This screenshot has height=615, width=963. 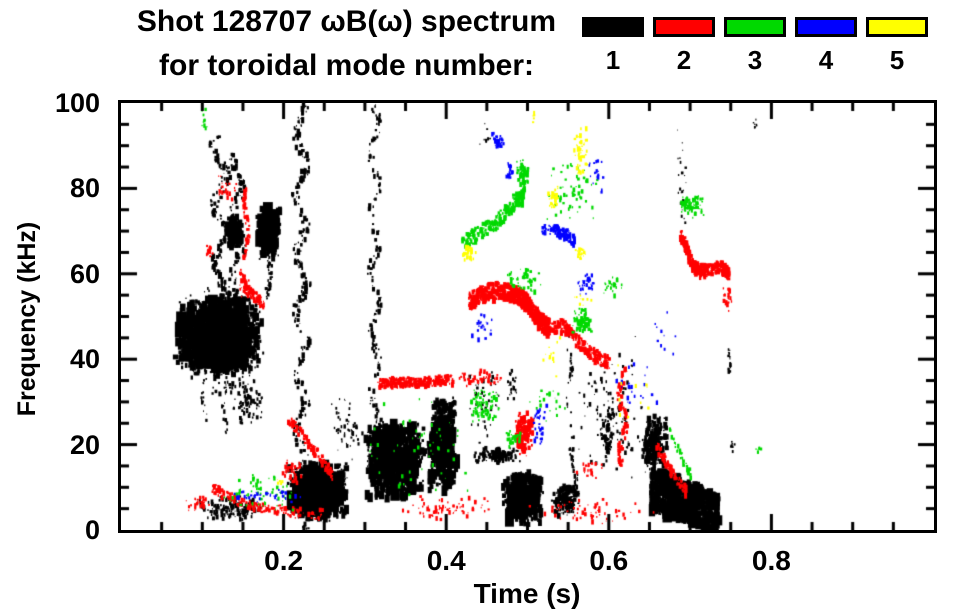 What do you see at coordinates (346, 21) in the screenshot?
I see `chart-title: Shot 128707 ωB(ω) spectrum` at bounding box center [346, 21].